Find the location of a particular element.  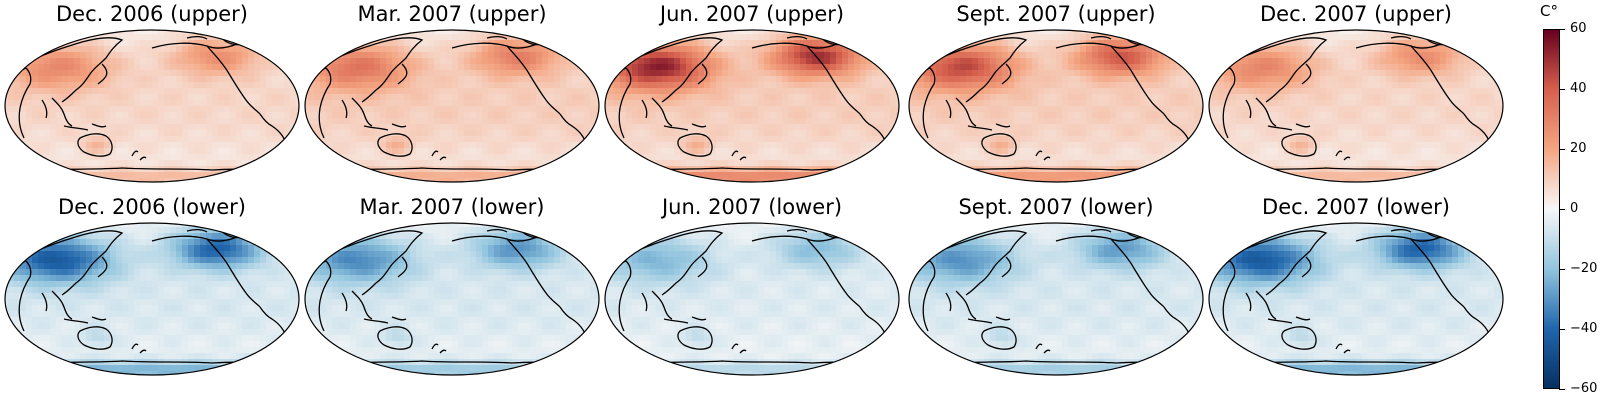

map-panel-sept-2007-lower: Sept. 2007 (lower) is located at coordinates (1056, 292).